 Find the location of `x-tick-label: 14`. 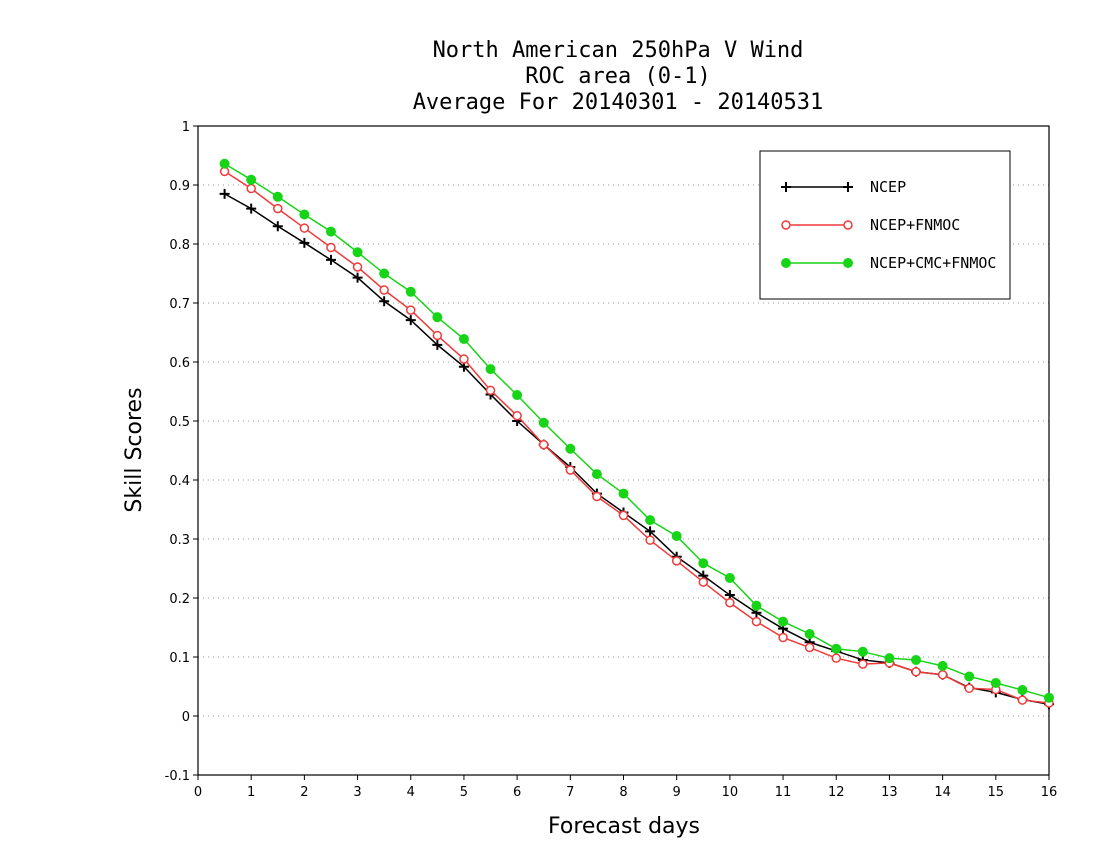

x-tick-label: 14 is located at coordinates (942, 792).